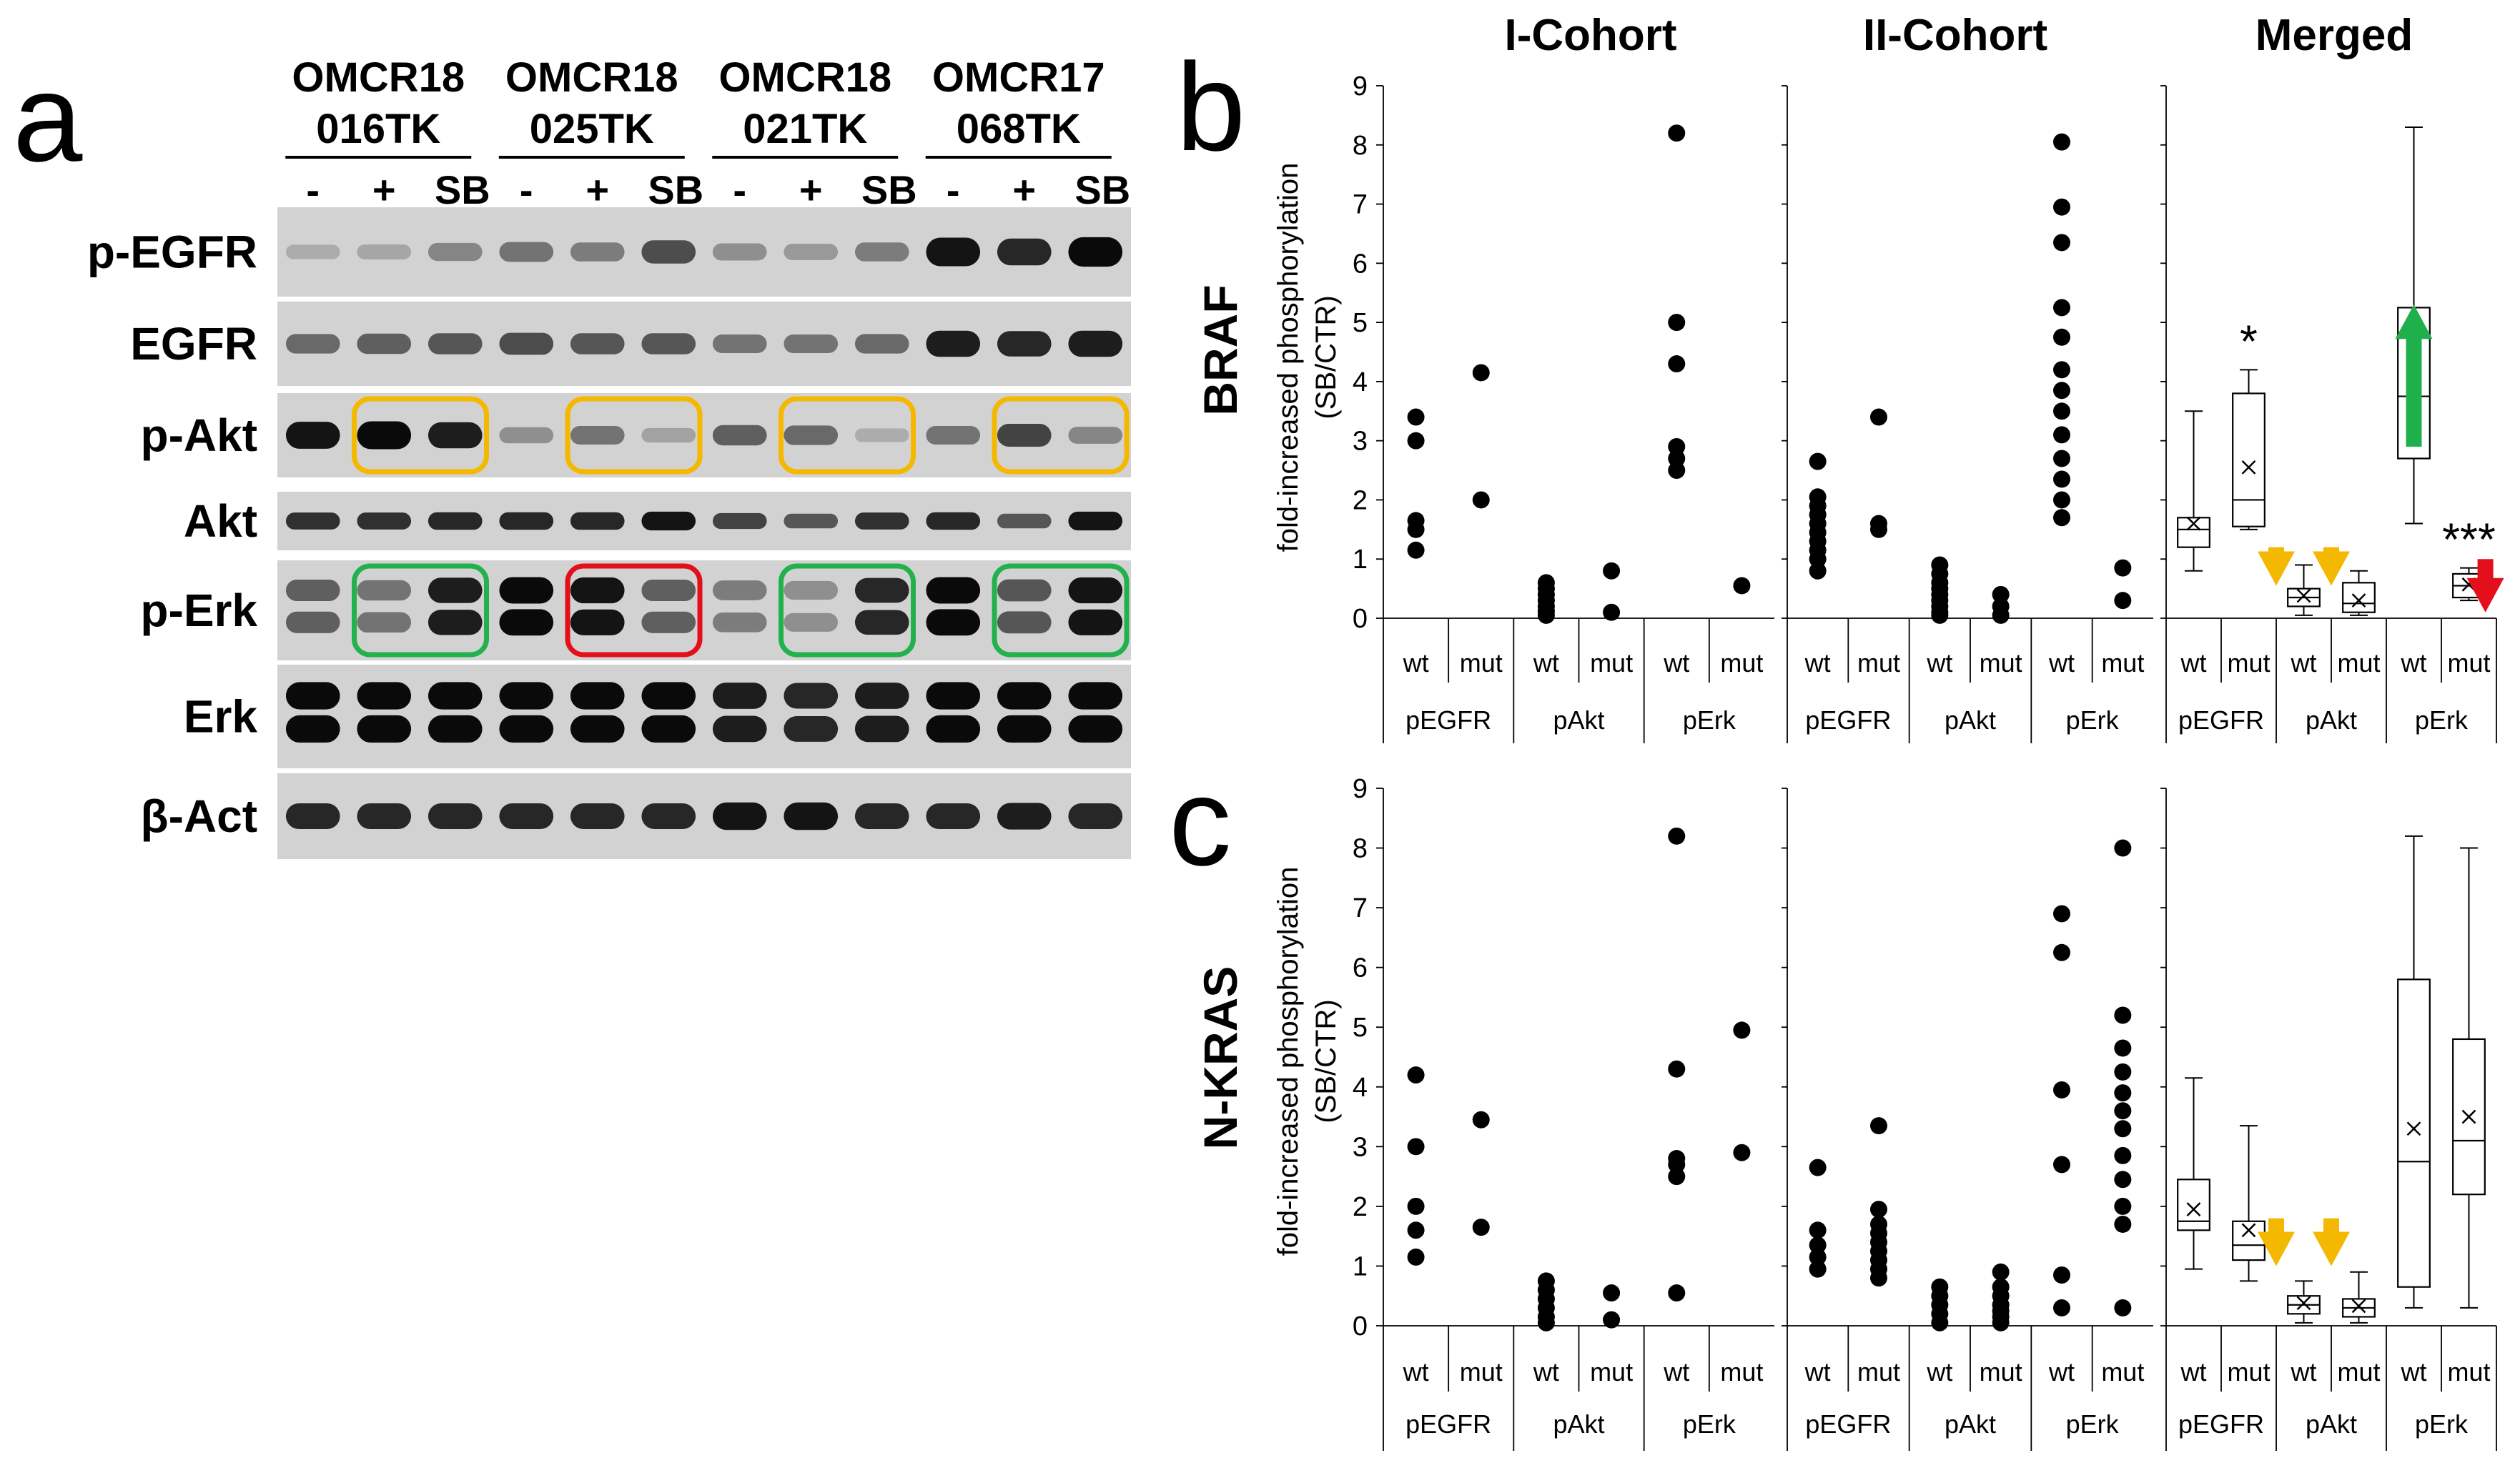  I want to click on green-arrow-up-icon, so click(2414, 376).